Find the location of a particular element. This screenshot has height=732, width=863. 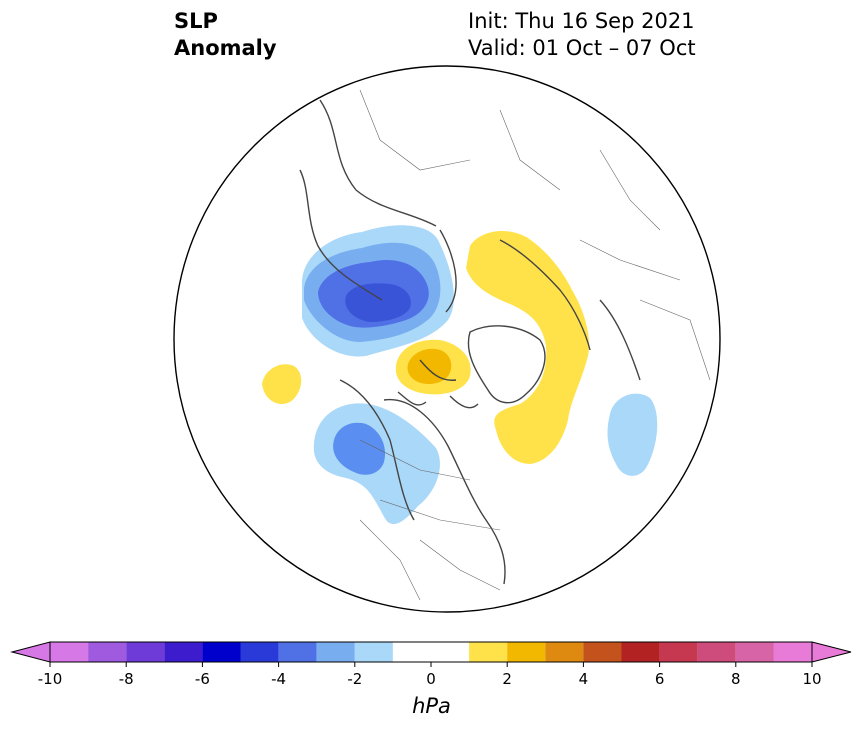

negative-anomaly-atlantic is located at coordinates (632, 434).